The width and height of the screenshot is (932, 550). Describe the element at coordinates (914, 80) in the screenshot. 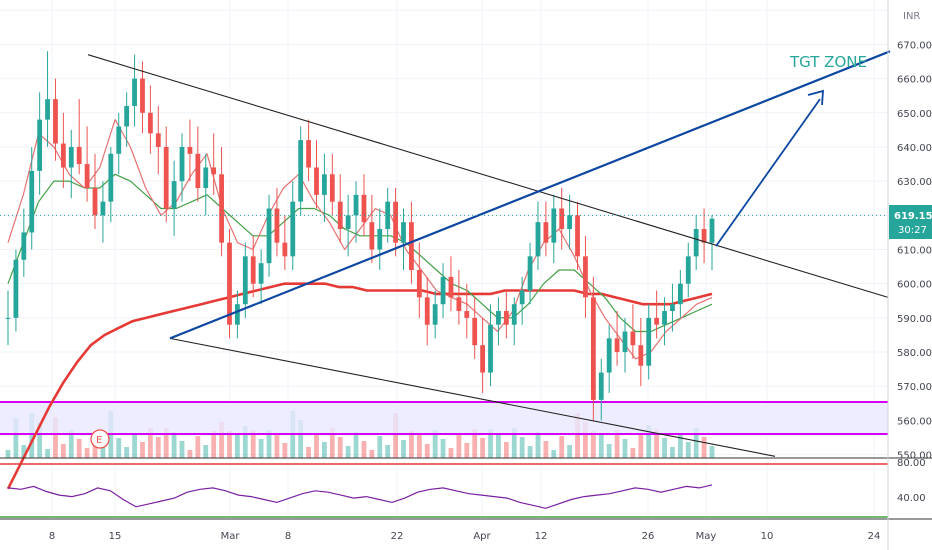

I see `price-tick-label: 660.00` at that location.